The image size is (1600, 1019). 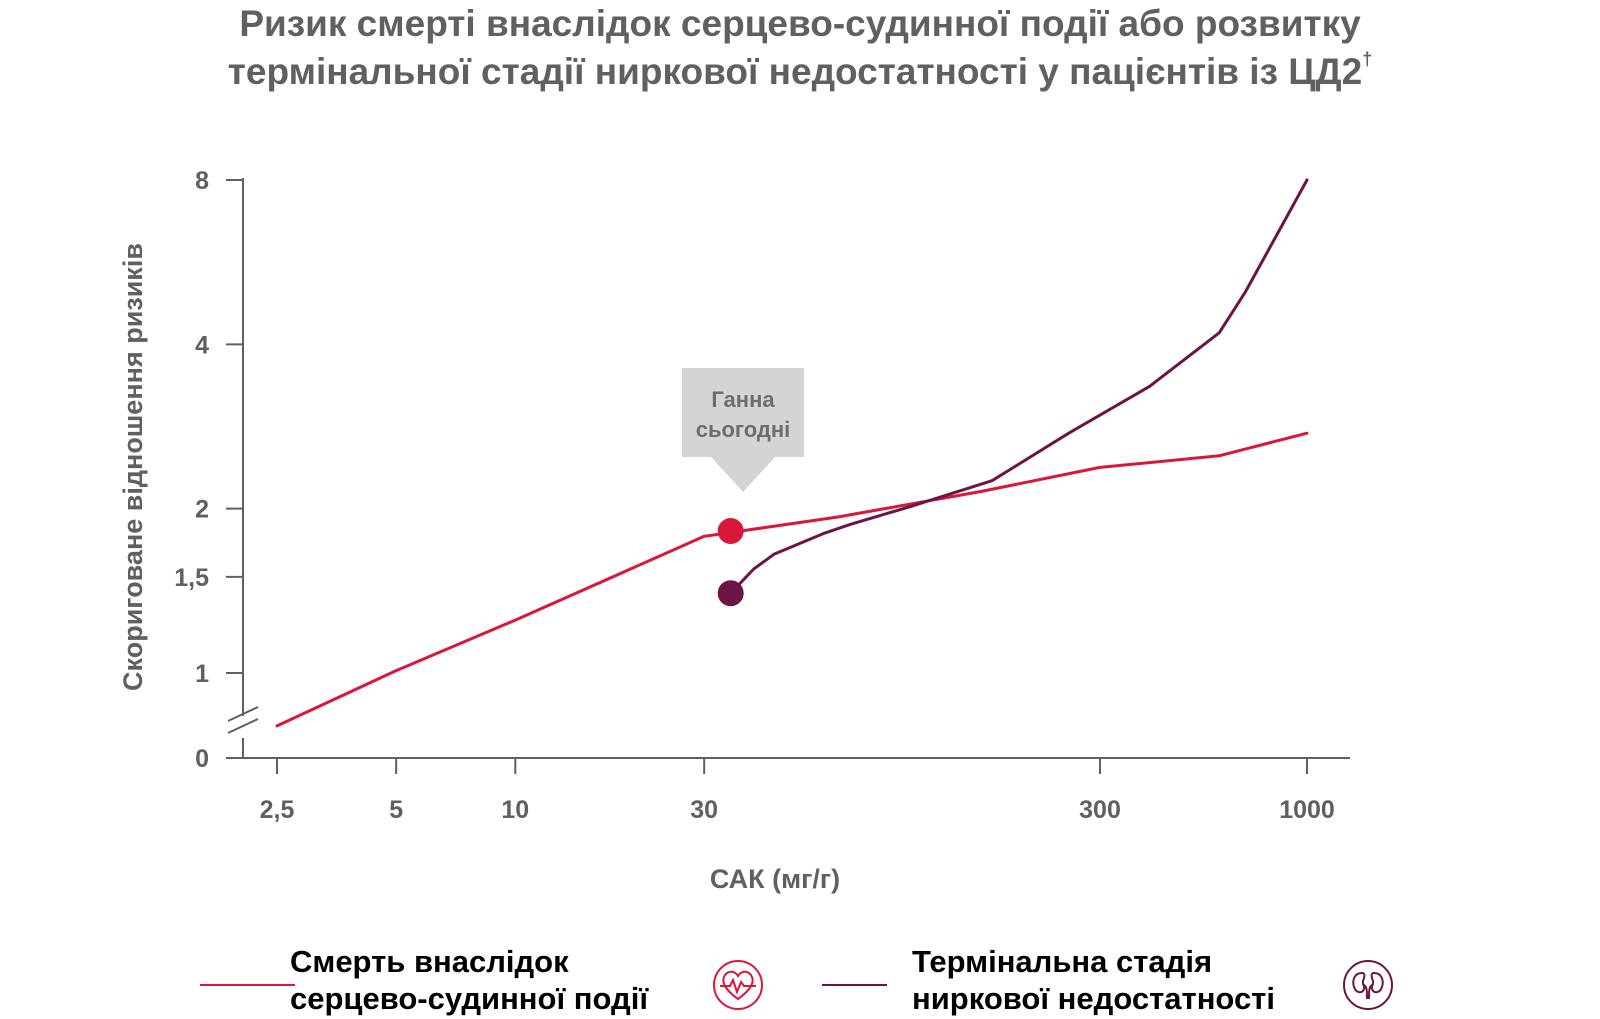 What do you see at coordinates (1368, 985) in the screenshot?
I see `kidneys-icon` at bounding box center [1368, 985].